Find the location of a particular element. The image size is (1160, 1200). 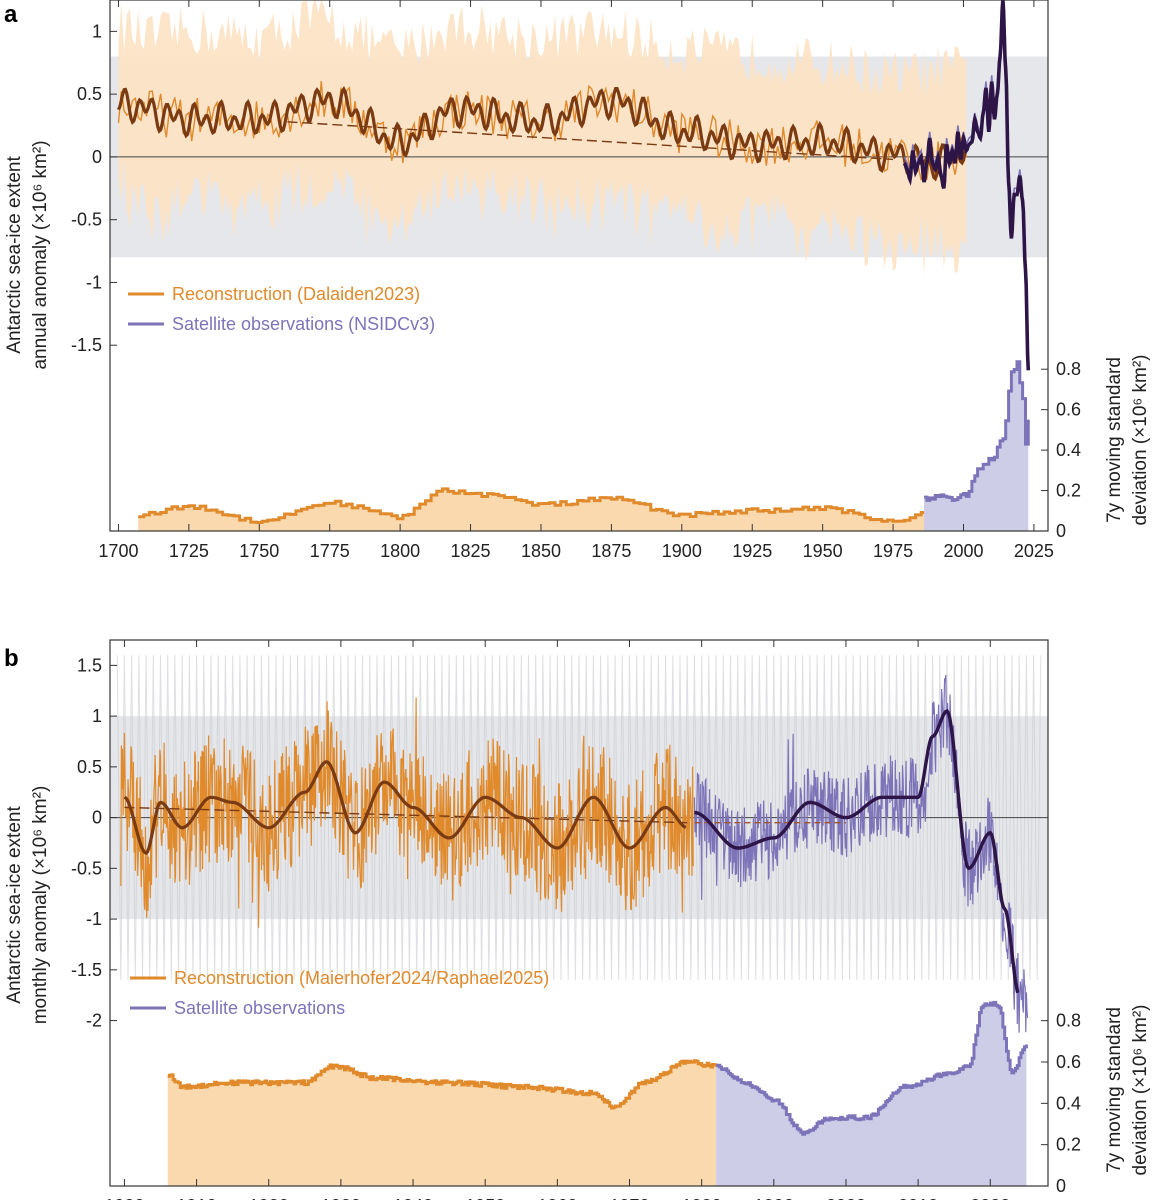

y-axis-label-line2: monthly anomaly (×10⁶ km²) is located at coordinates (40, 905).